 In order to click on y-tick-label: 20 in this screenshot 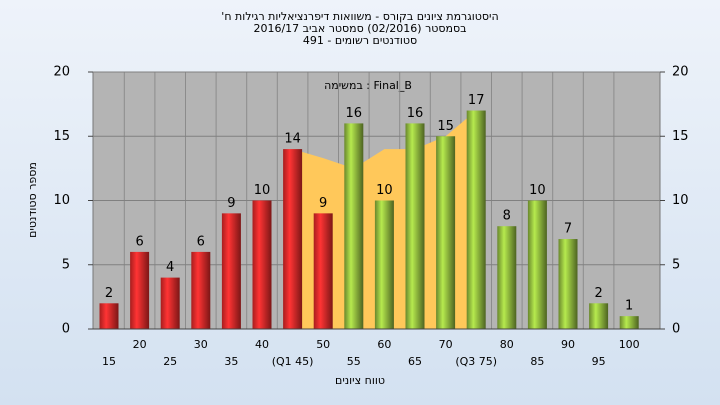, I will do `click(61, 72)`.